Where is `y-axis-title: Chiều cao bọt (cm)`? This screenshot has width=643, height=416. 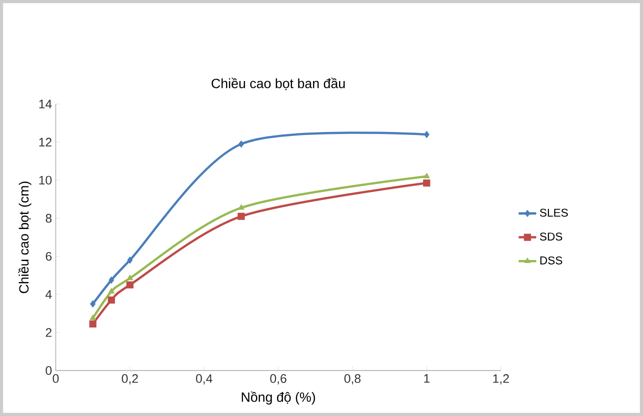 y-axis-title: Chiều cao bọt (cm) is located at coordinates (25, 238).